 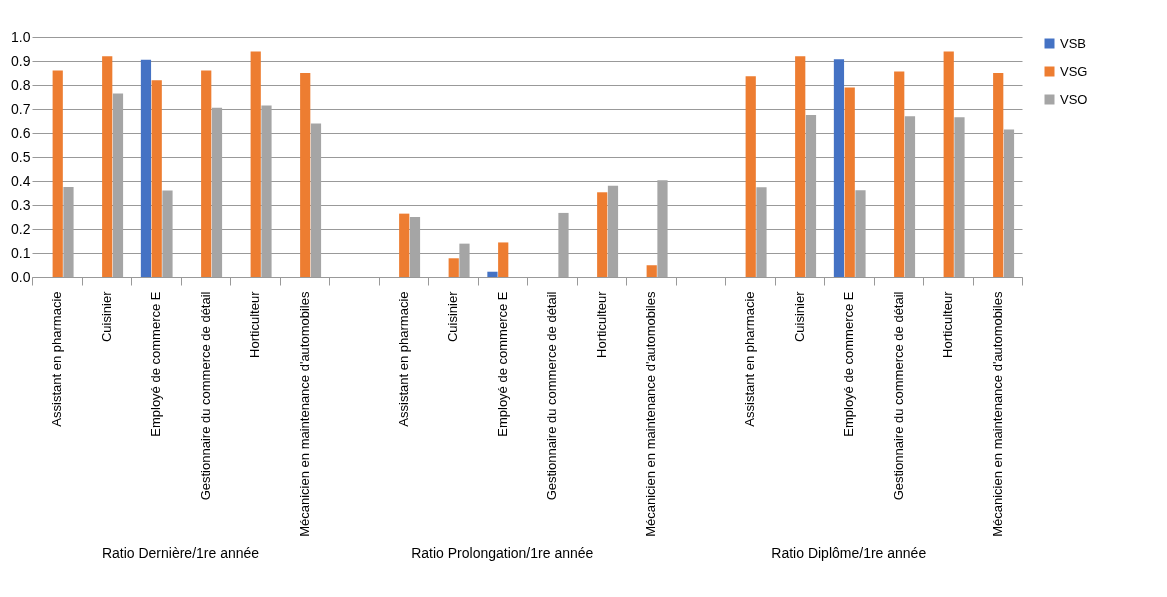 I want to click on y-tick-label: 1.0, so click(x=21, y=36).